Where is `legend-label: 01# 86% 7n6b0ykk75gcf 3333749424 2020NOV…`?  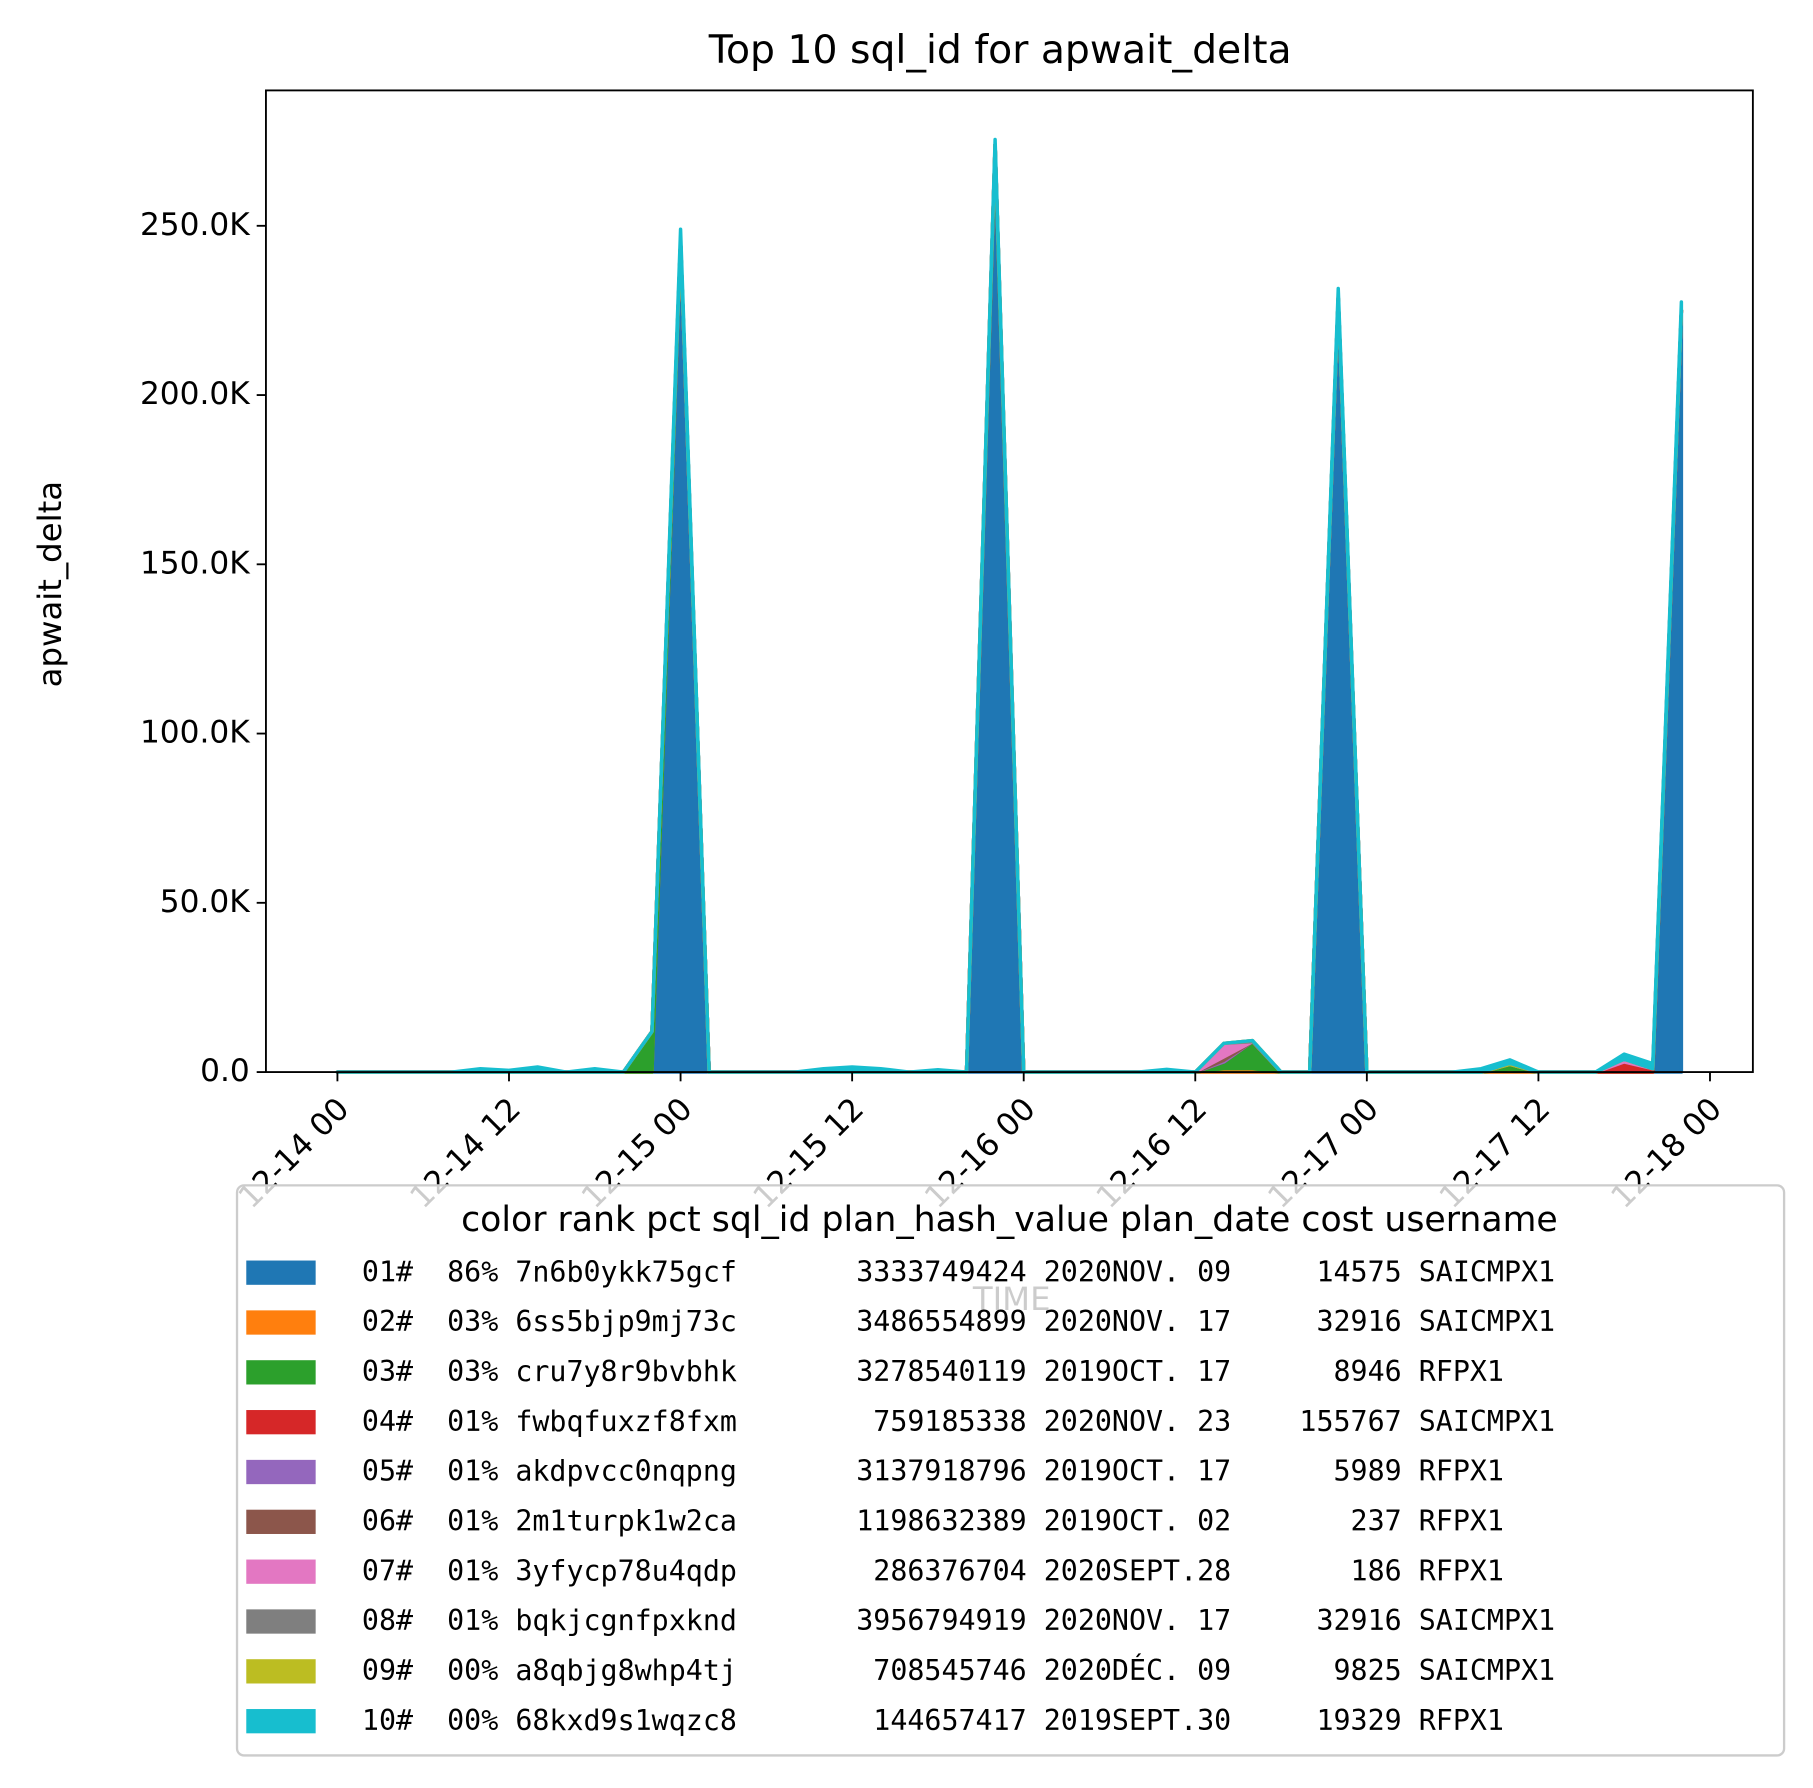
legend-label: 01# 86% 7n6b0ykk75gcf 3333749424 2020NOV… is located at coordinates (958, 1271).